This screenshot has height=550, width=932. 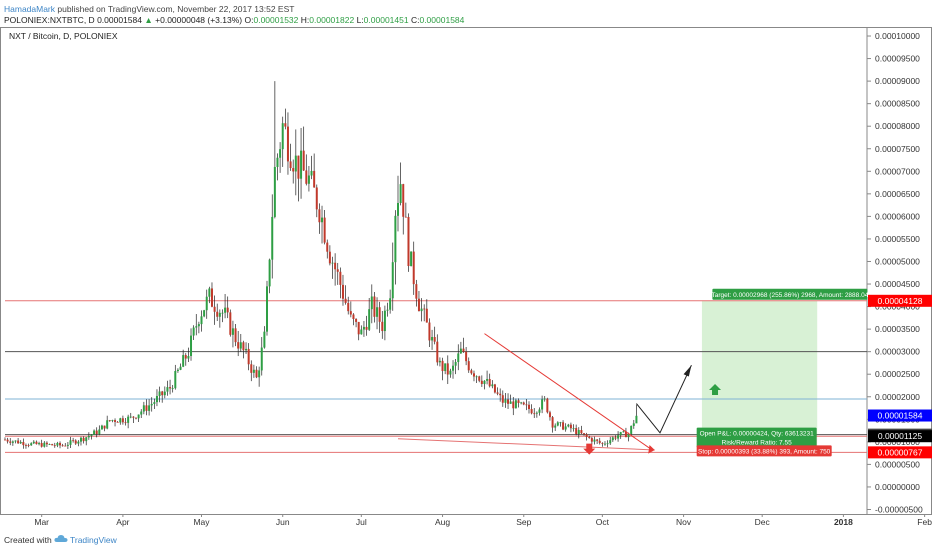 I want to click on low-value: 0.00001451, so click(x=386, y=20).